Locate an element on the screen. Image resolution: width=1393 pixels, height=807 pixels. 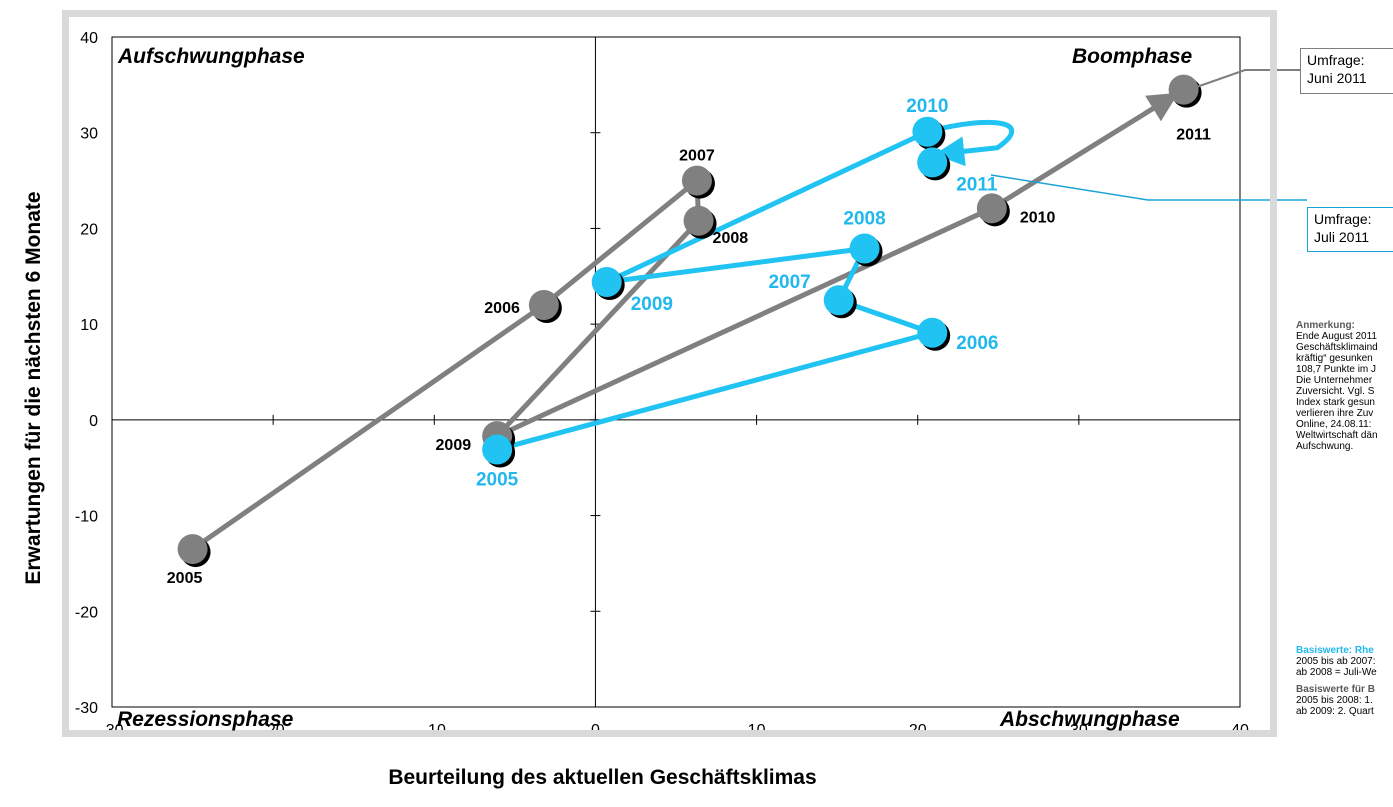
callout-july-survey: Umfrage: Juli 2011 is located at coordinates (1350, 229).